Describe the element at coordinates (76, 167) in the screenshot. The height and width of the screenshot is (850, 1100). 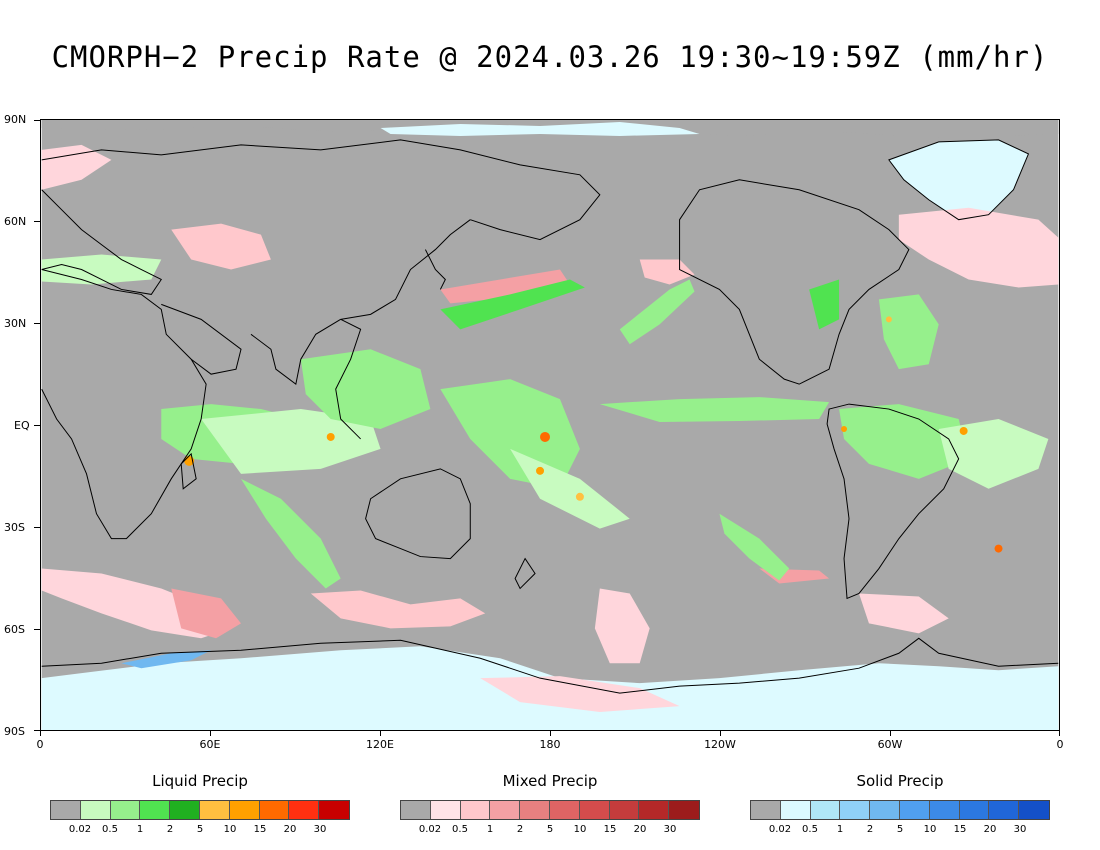
I see `mixed-europe` at that location.